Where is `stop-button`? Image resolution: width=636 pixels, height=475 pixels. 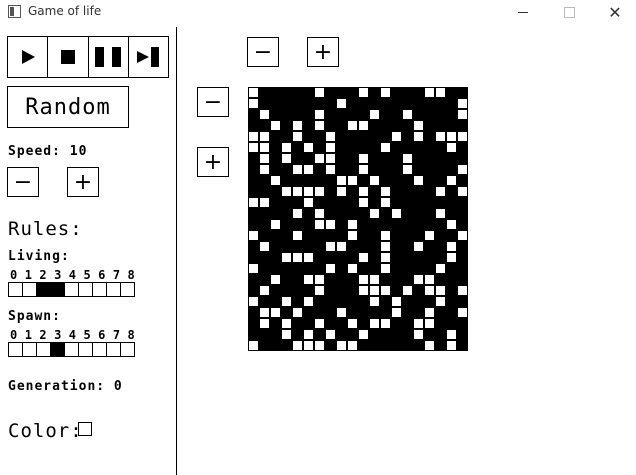 stop-button is located at coordinates (68, 57).